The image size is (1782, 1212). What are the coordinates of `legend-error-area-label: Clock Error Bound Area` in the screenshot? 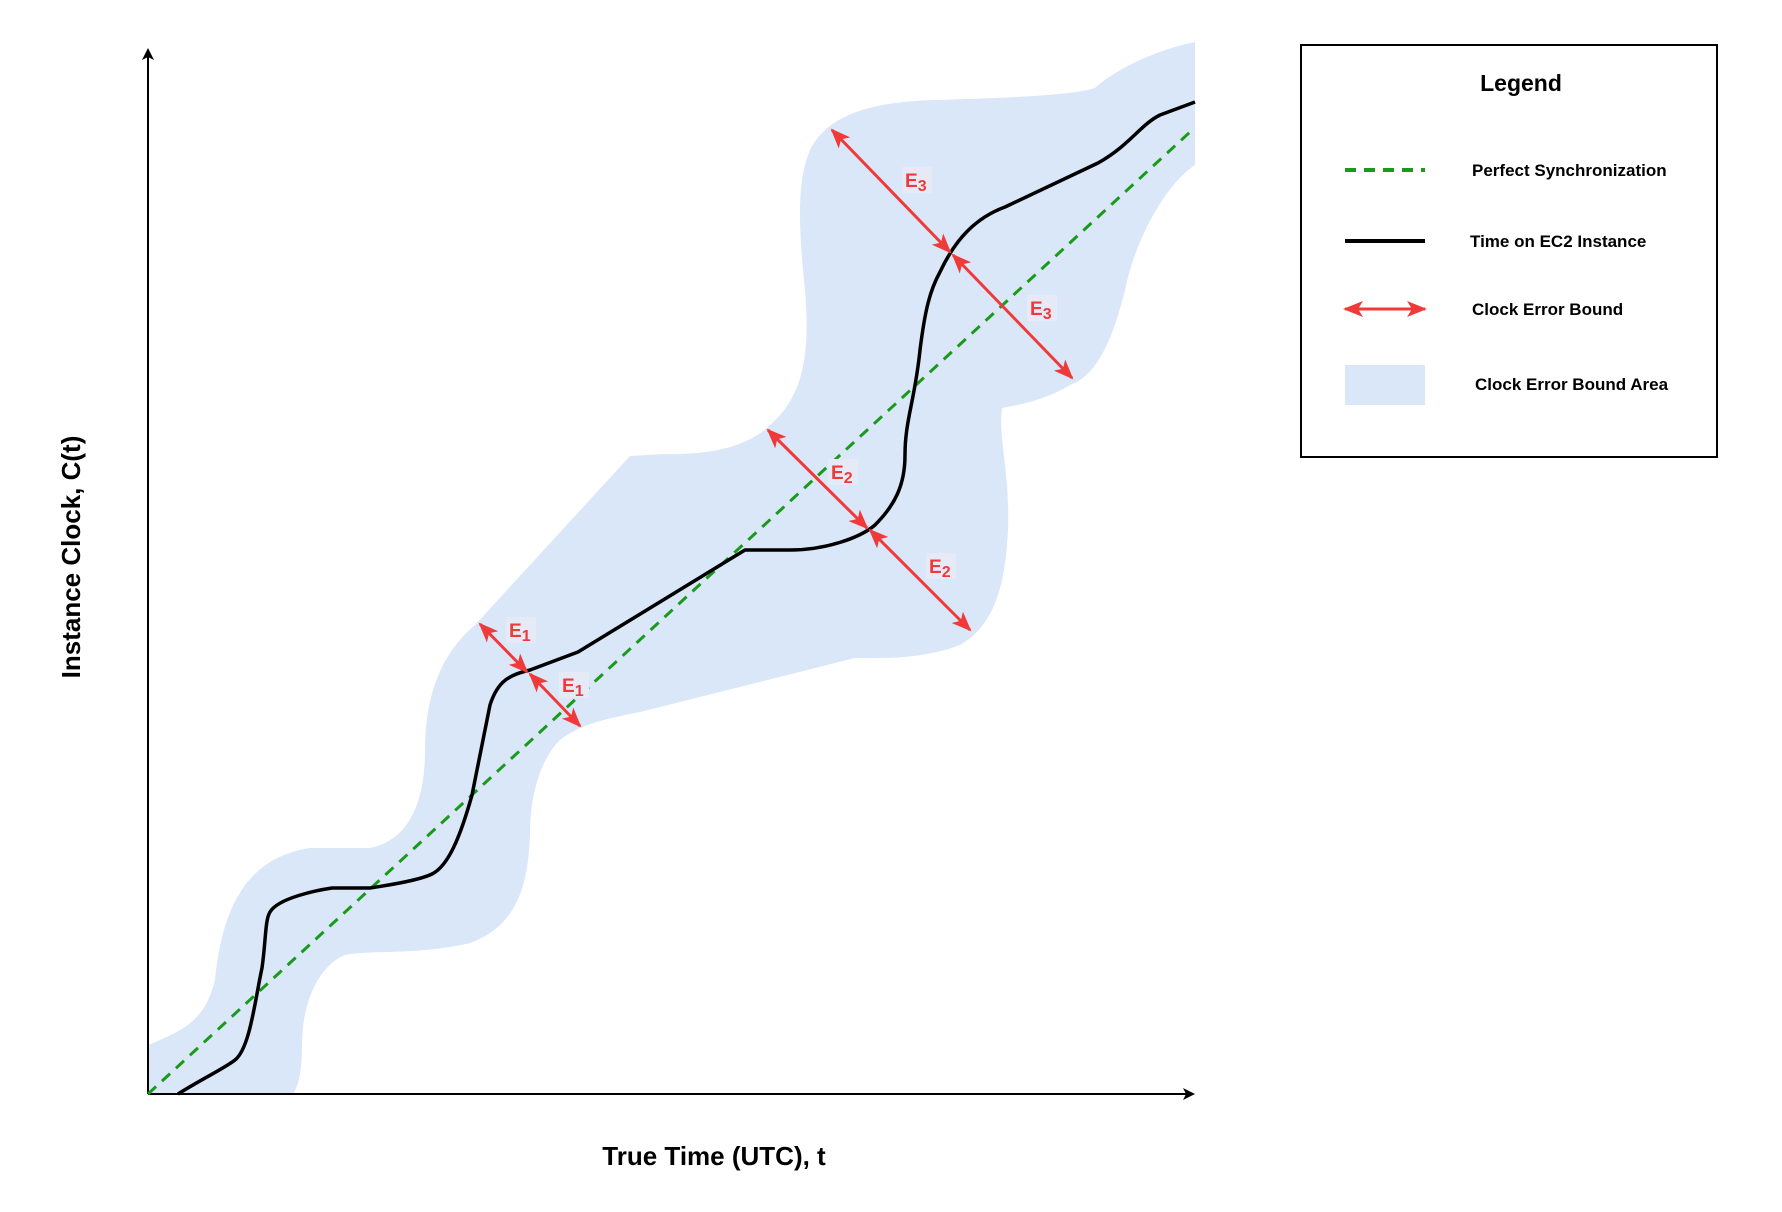 It's located at (1572, 384).